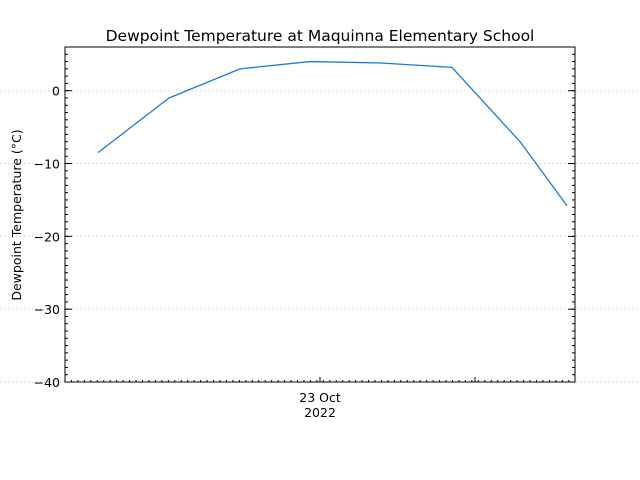 The width and height of the screenshot is (640, 480). I want to click on y-tick-label: −20, so click(47, 236).